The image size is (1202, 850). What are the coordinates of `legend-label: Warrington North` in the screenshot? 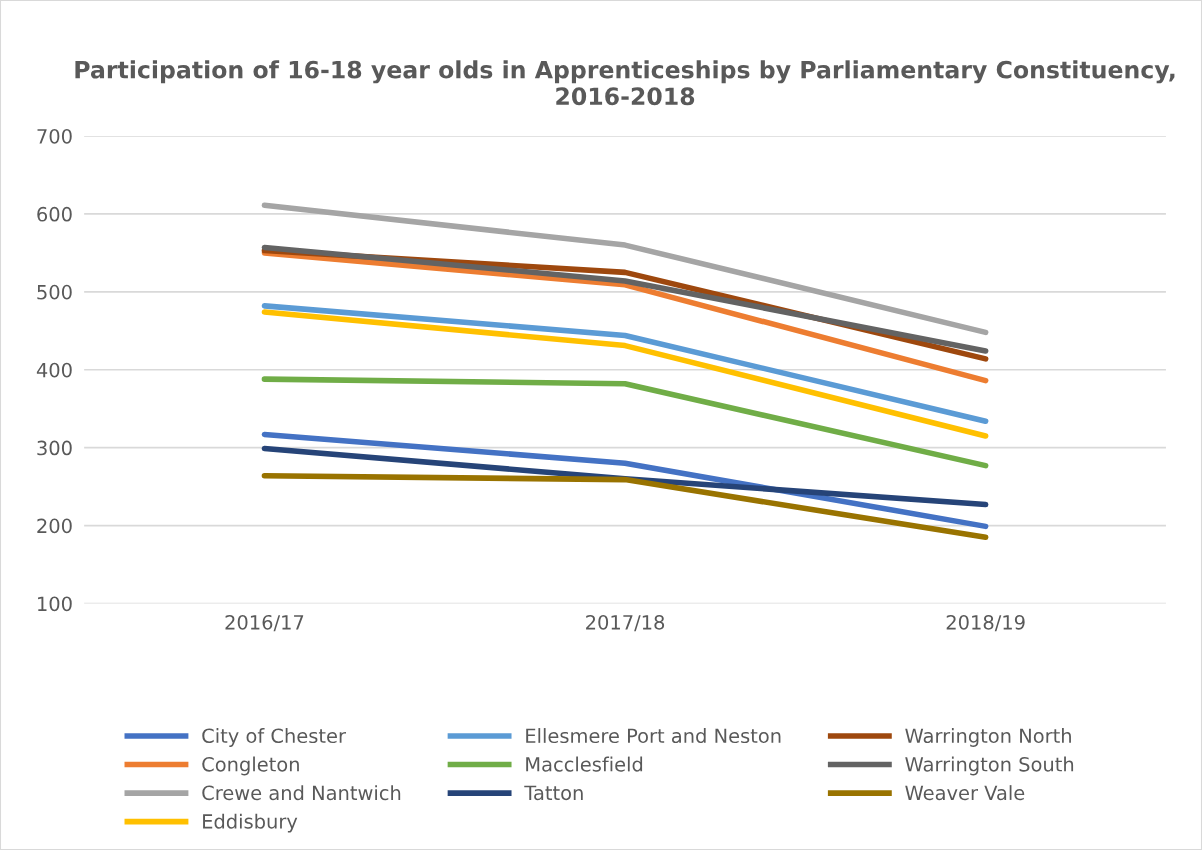 It's located at (988, 737).